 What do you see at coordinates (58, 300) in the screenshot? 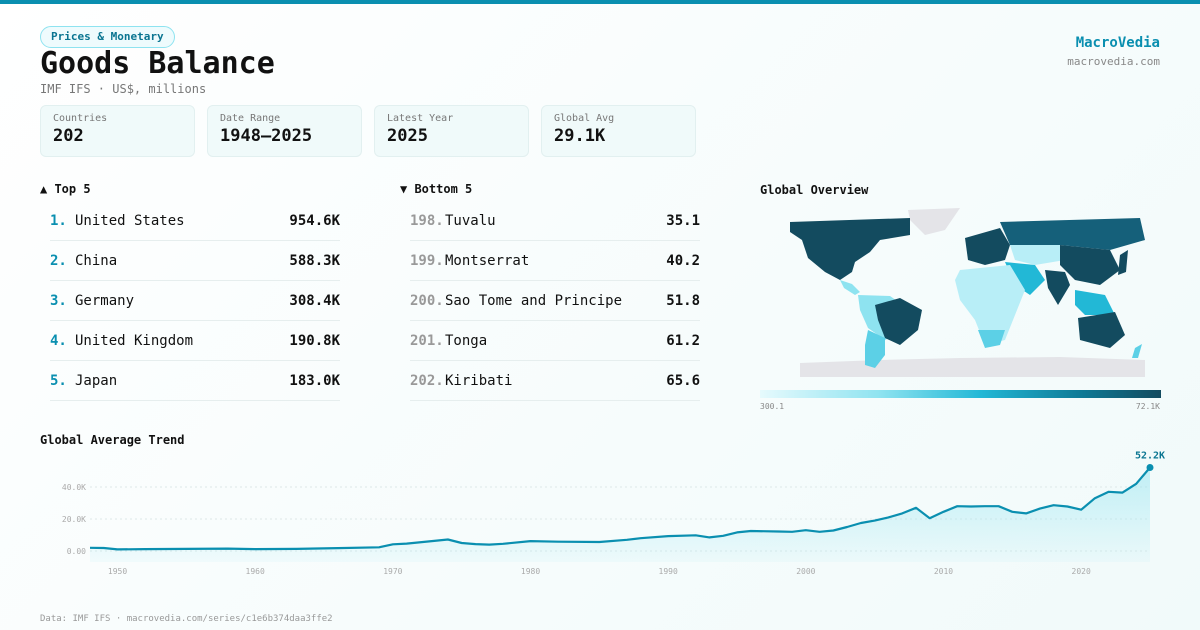
I see `rank: 3.` at bounding box center [58, 300].